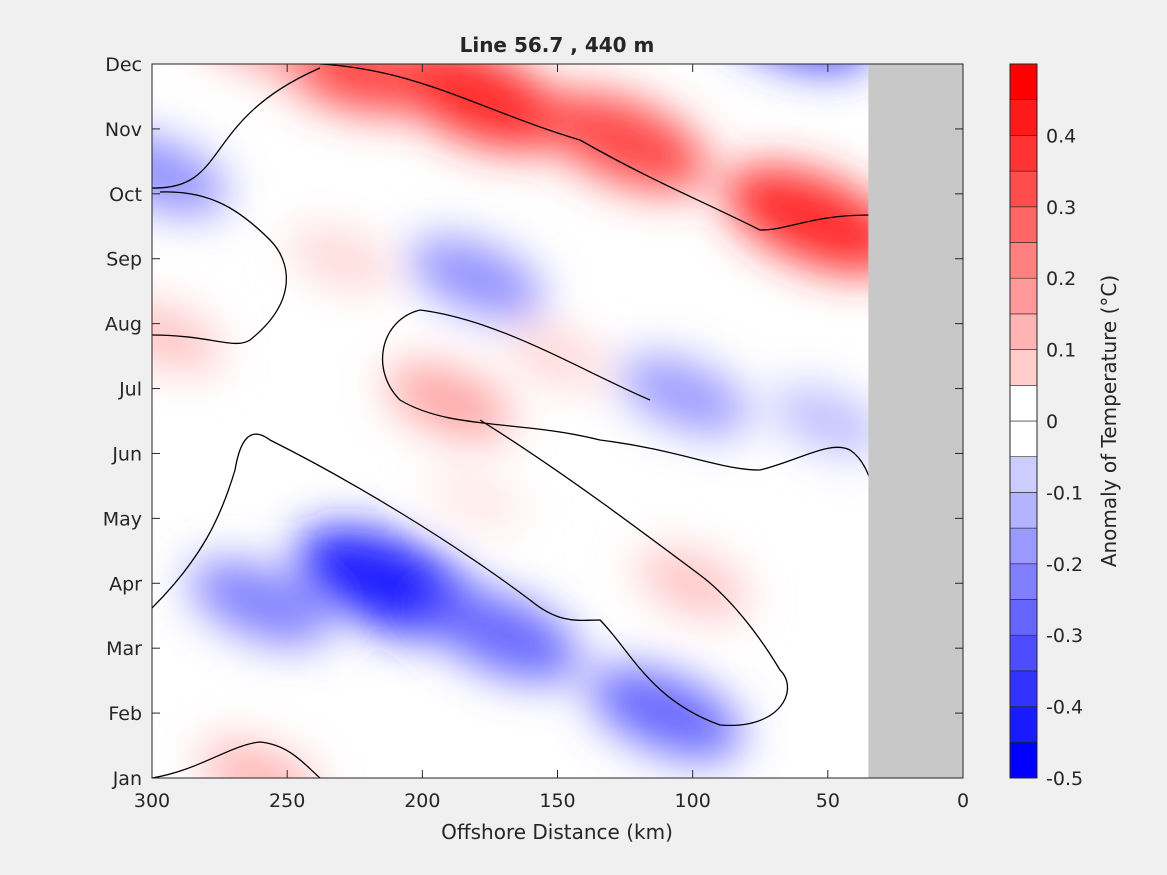 The image size is (1167, 875). I want to click on colorbar-tick-label: -0.2, so click(1064, 565).